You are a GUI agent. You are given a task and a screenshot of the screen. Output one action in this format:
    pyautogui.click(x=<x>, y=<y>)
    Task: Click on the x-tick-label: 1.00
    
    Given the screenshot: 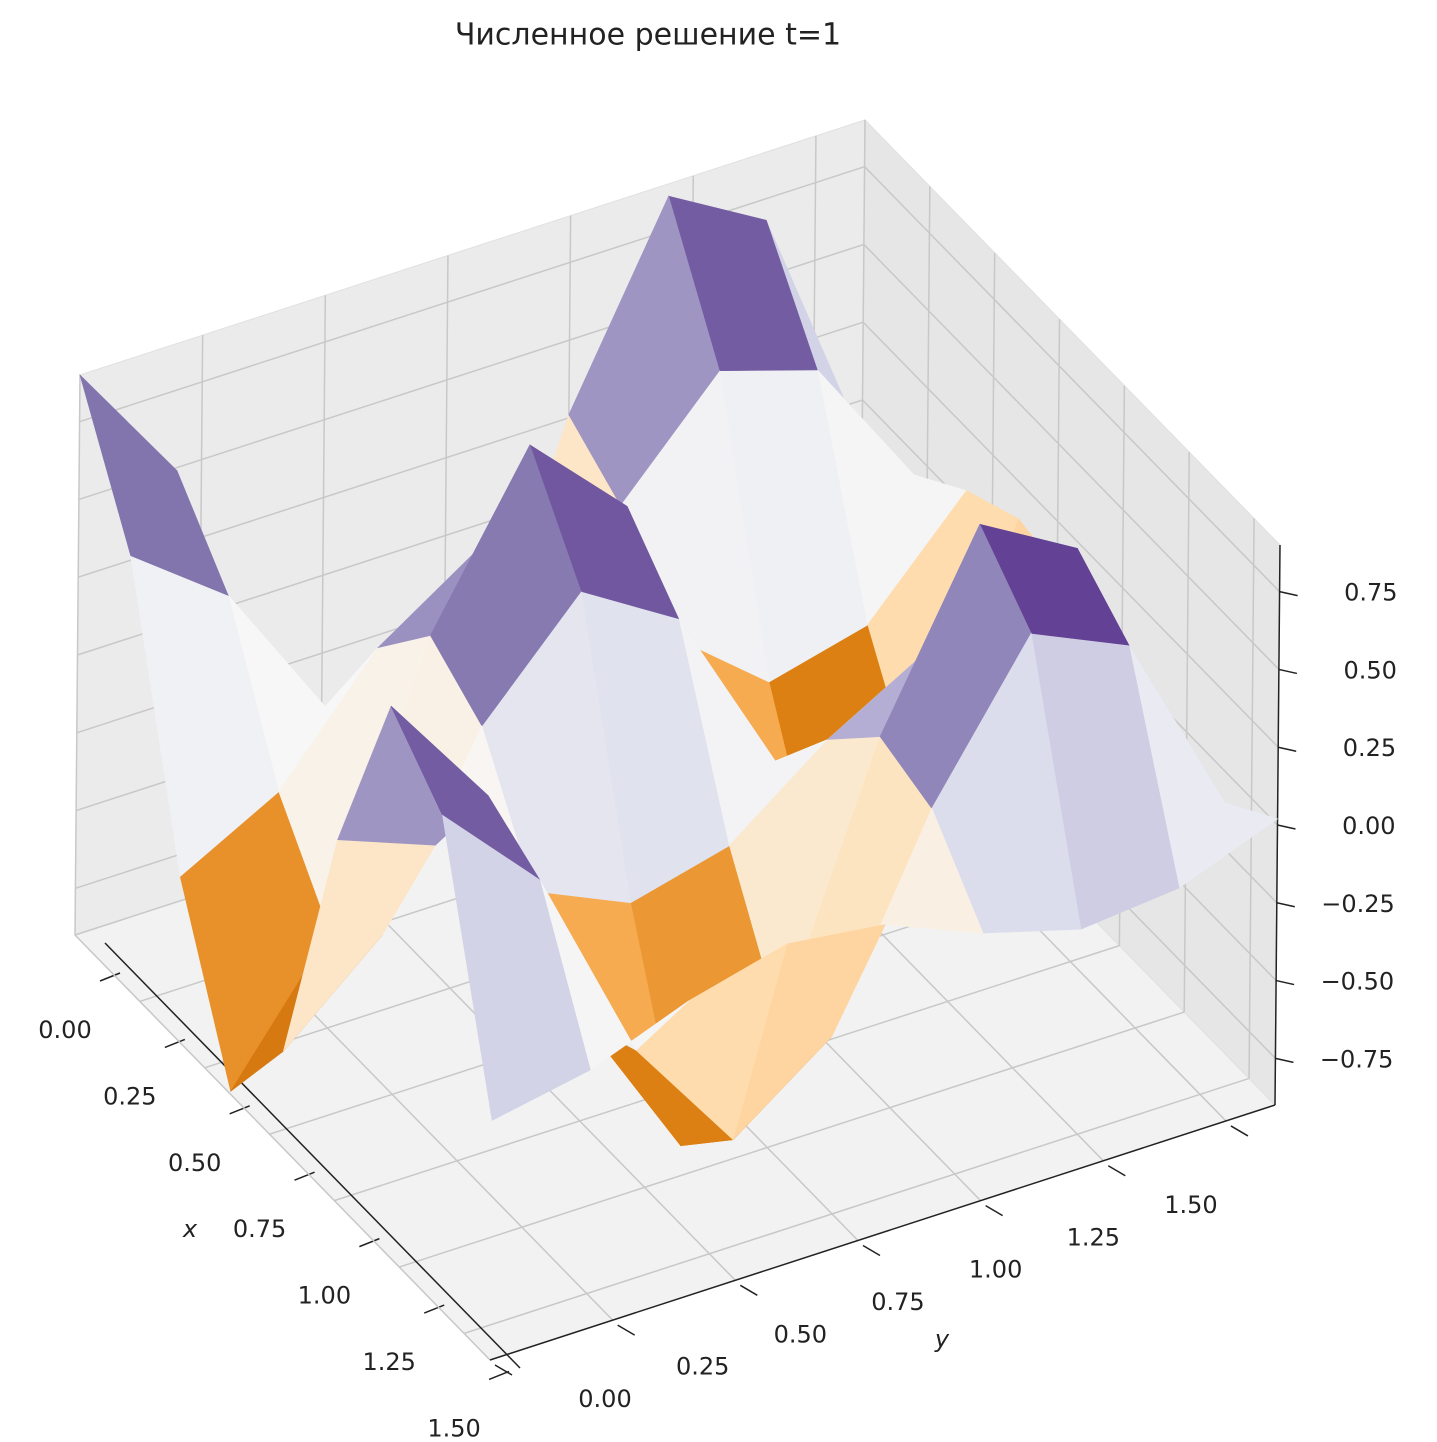 What is the action you would take?
    pyautogui.click(x=324, y=1296)
    